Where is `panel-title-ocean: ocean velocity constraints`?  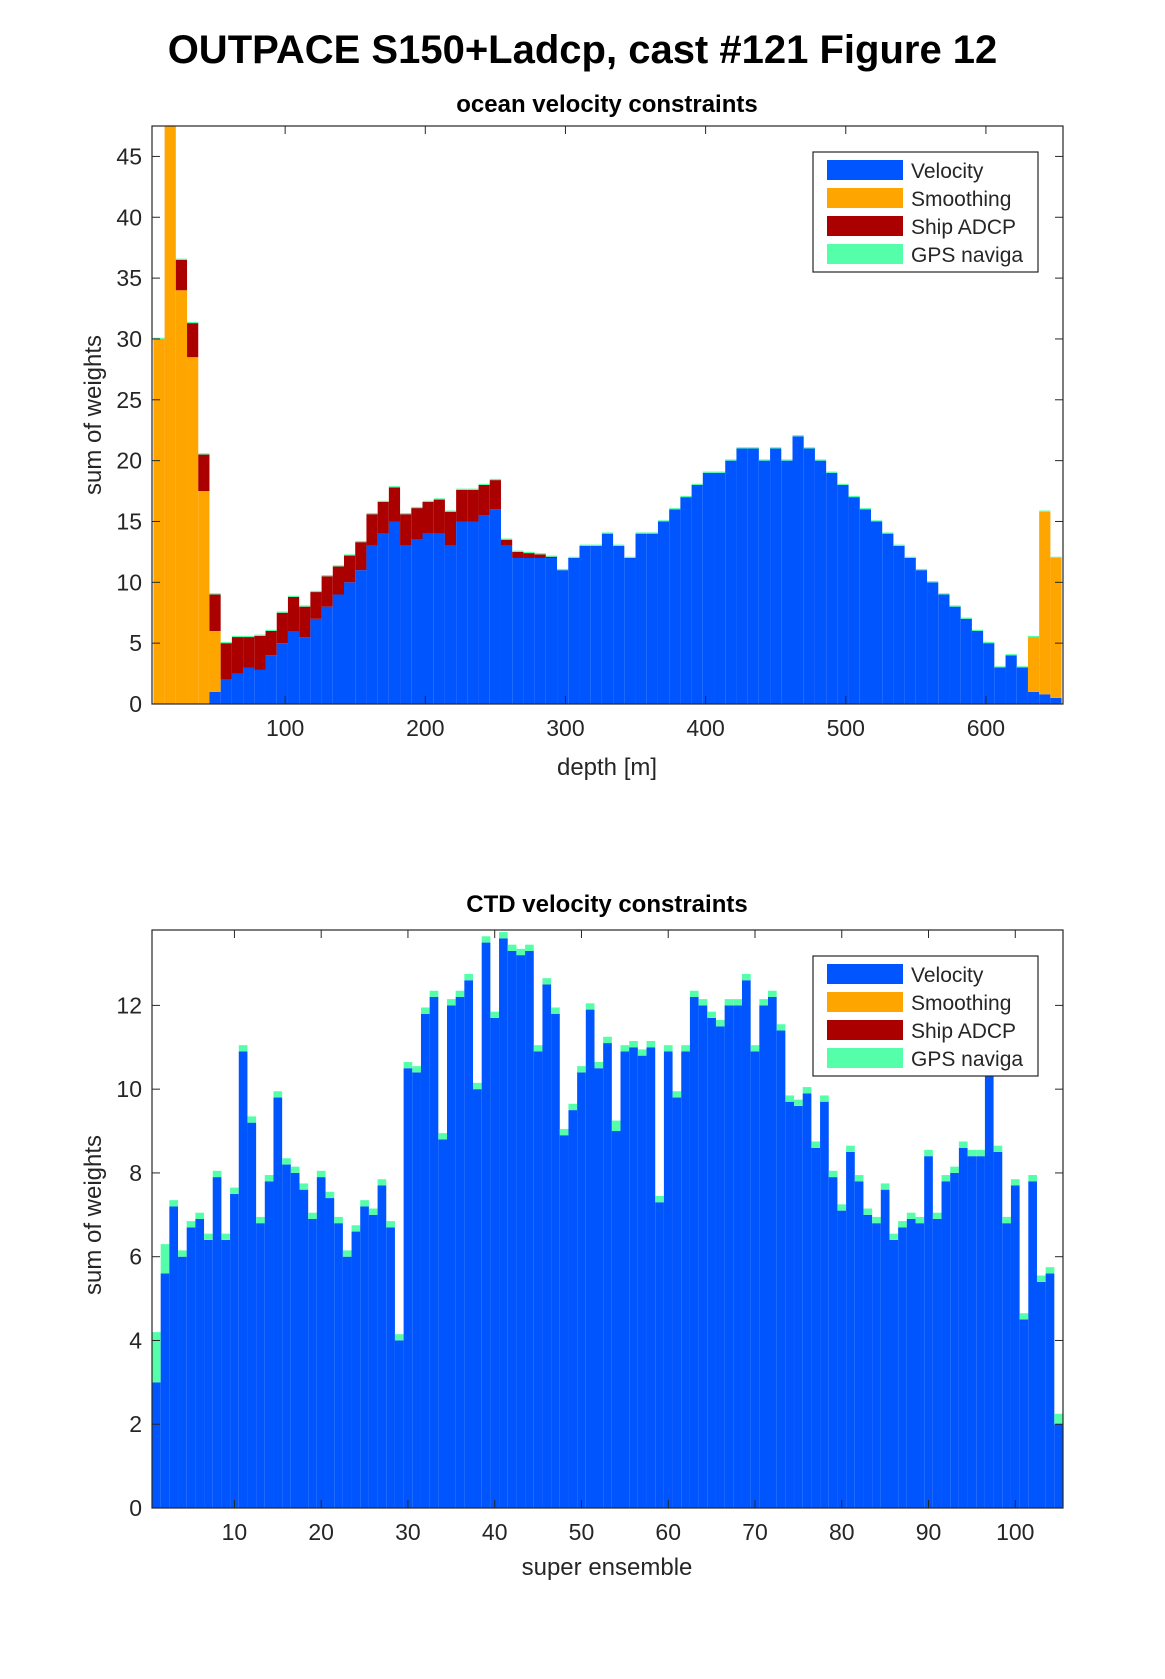
panel-title-ocean: ocean velocity constraints is located at coordinates (606, 104).